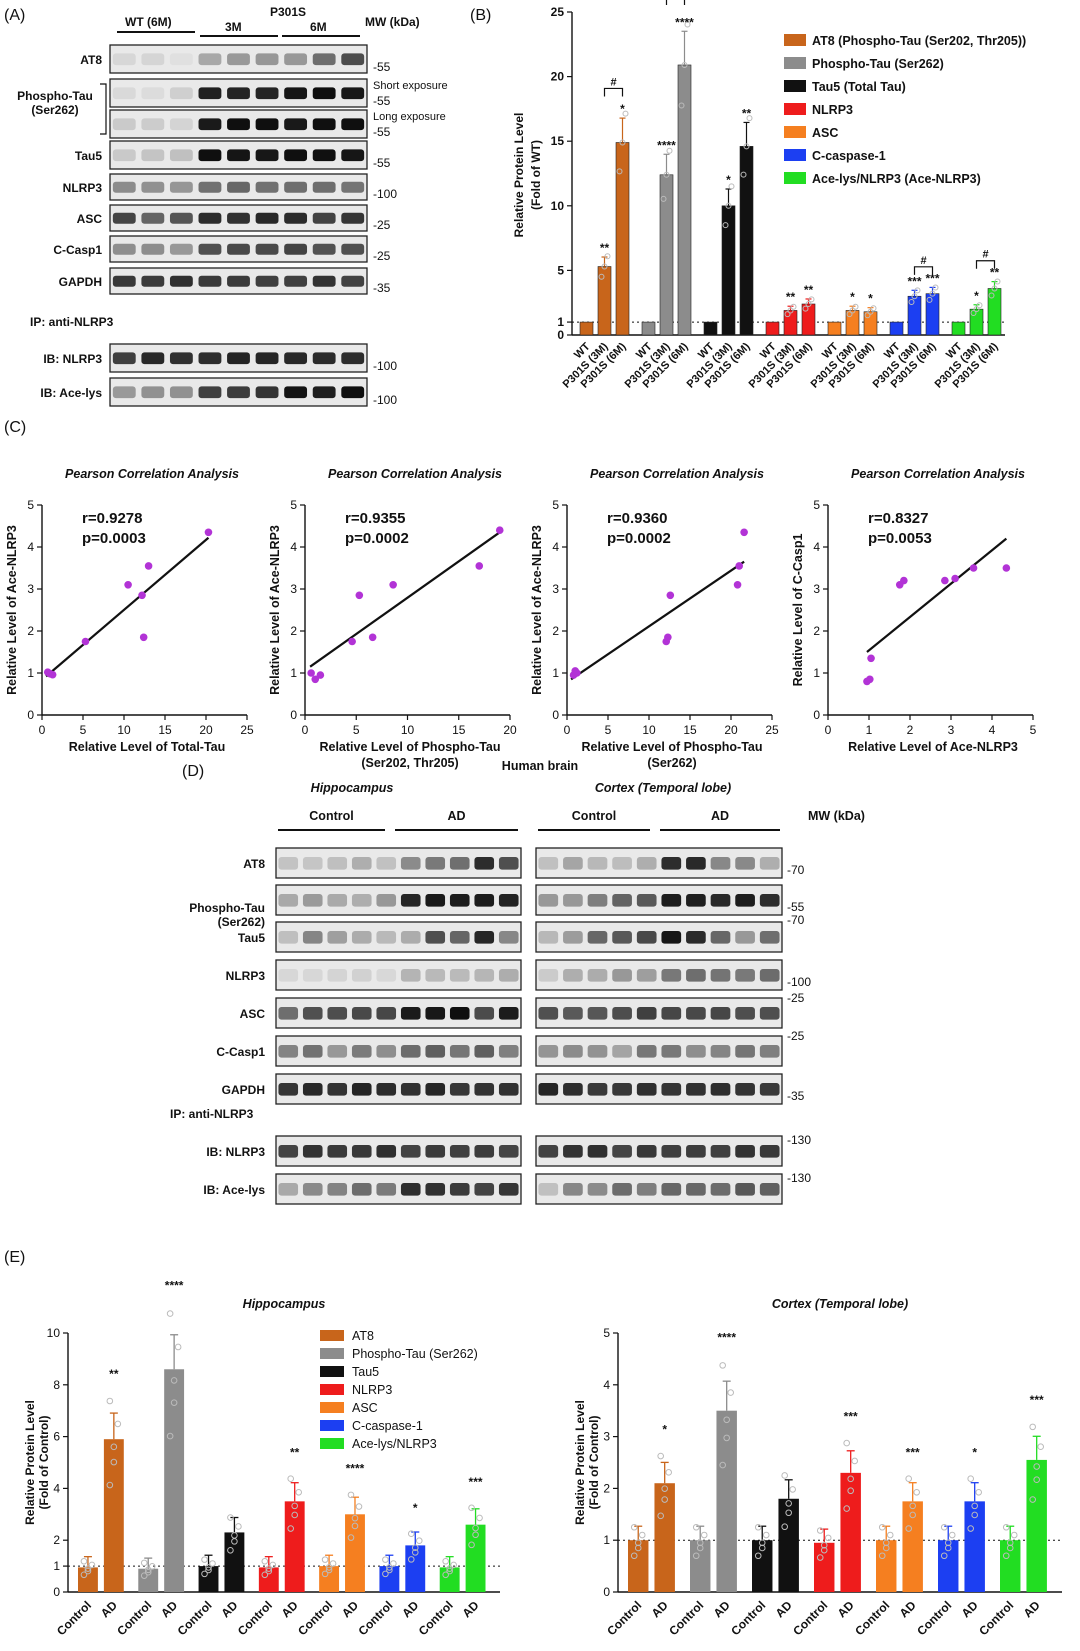 This screenshot has height=1651, width=1080. Describe the element at coordinates (72, 359) in the screenshot. I see `panel-a-ip-row-label: IB: NLRP3` at that location.